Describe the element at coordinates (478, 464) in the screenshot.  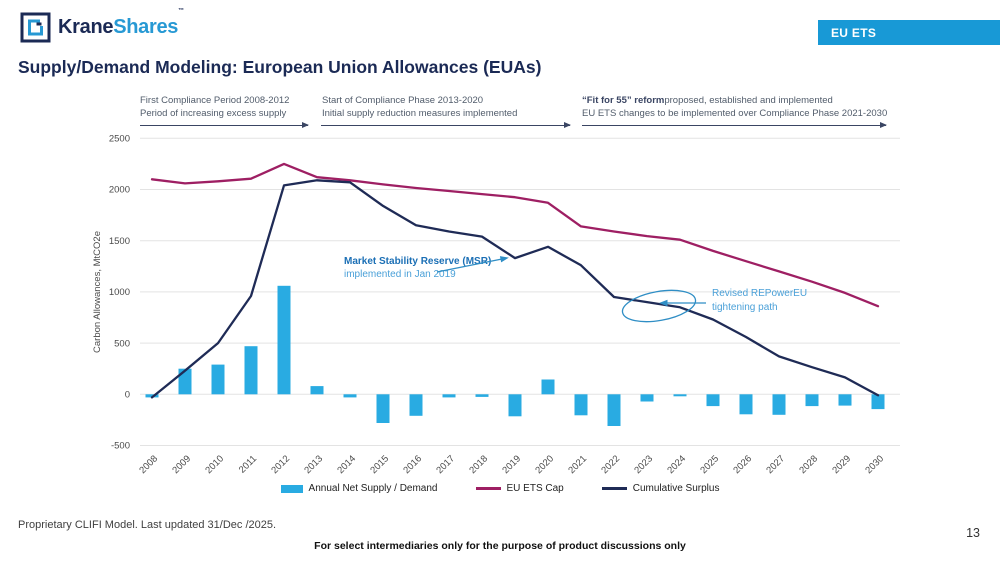
I see `x-tick-label: 2018` at that location.